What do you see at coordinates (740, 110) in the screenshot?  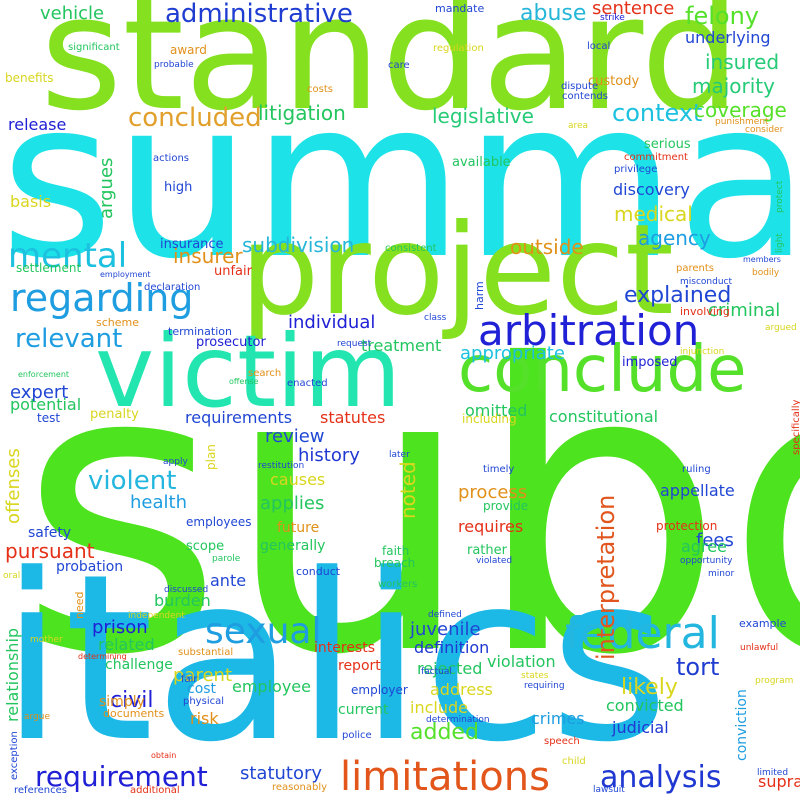 I see `word-coverage: coverage` at bounding box center [740, 110].